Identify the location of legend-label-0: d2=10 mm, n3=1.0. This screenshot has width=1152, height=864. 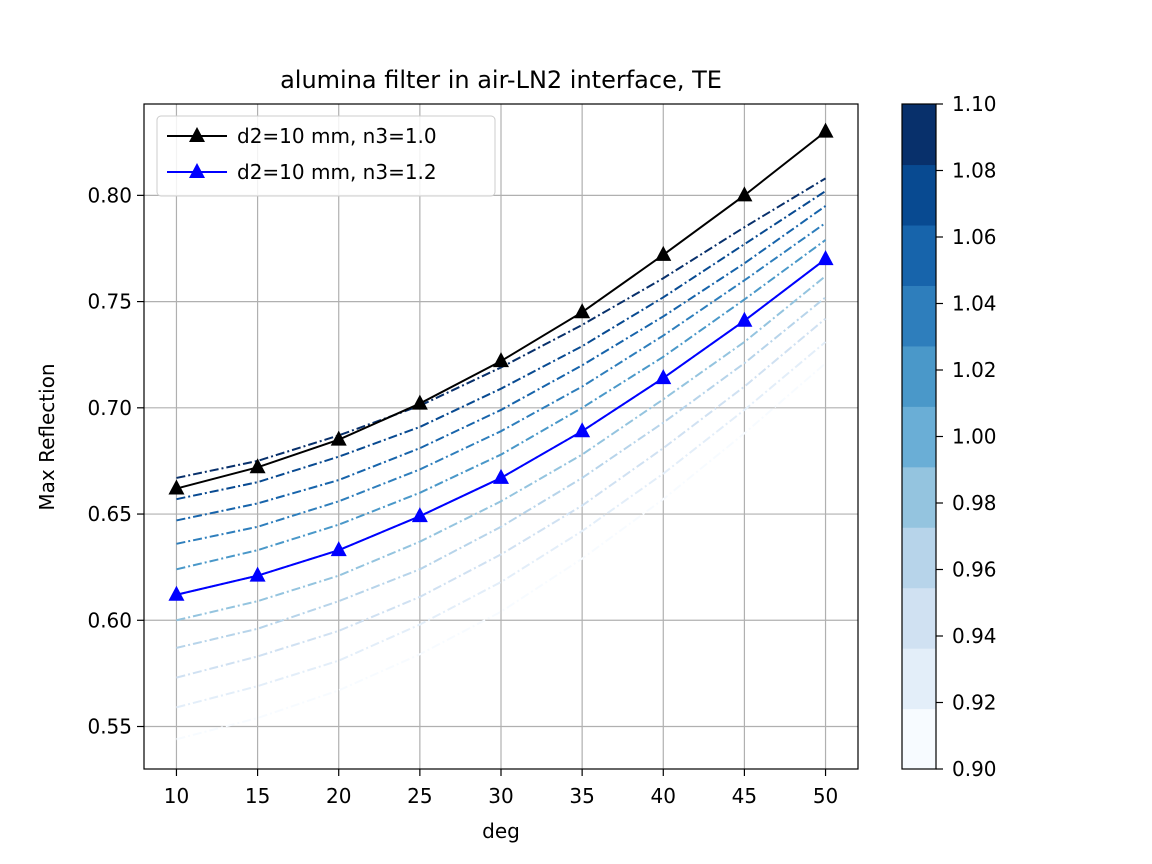
(337, 136).